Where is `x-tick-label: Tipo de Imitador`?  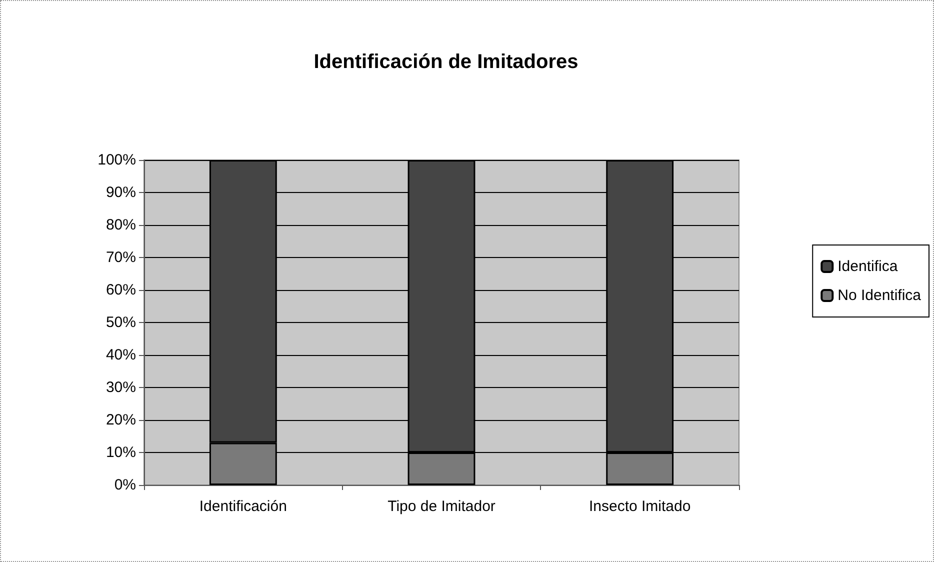 x-tick-label: Tipo de Imitador is located at coordinates (442, 506).